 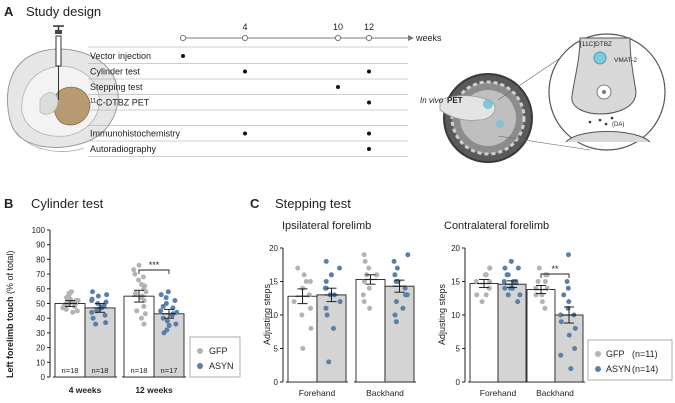 What do you see at coordinates (317, 393) in the screenshot?
I see `category-label: Forehand` at bounding box center [317, 393].